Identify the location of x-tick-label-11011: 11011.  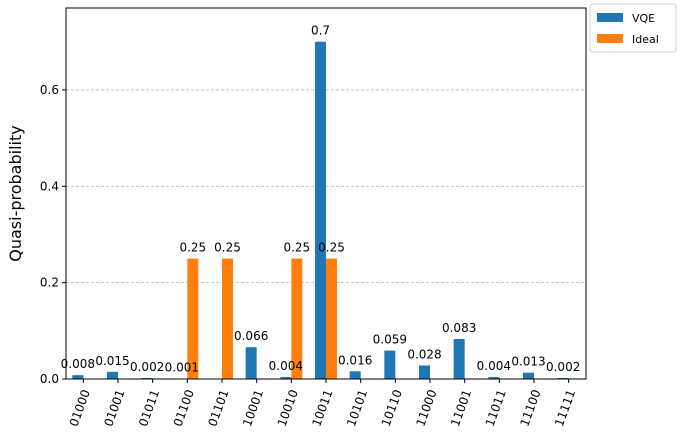
(496, 408).